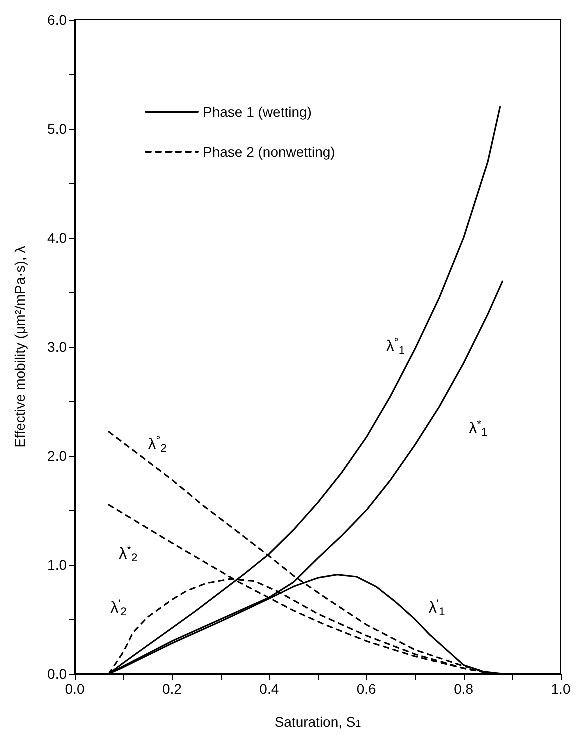 This screenshot has width=581, height=736. Describe the element at coordinates (269, 152) in the screenshot. I see `legend-label: Phase 2 (nonwetting)` at that location.